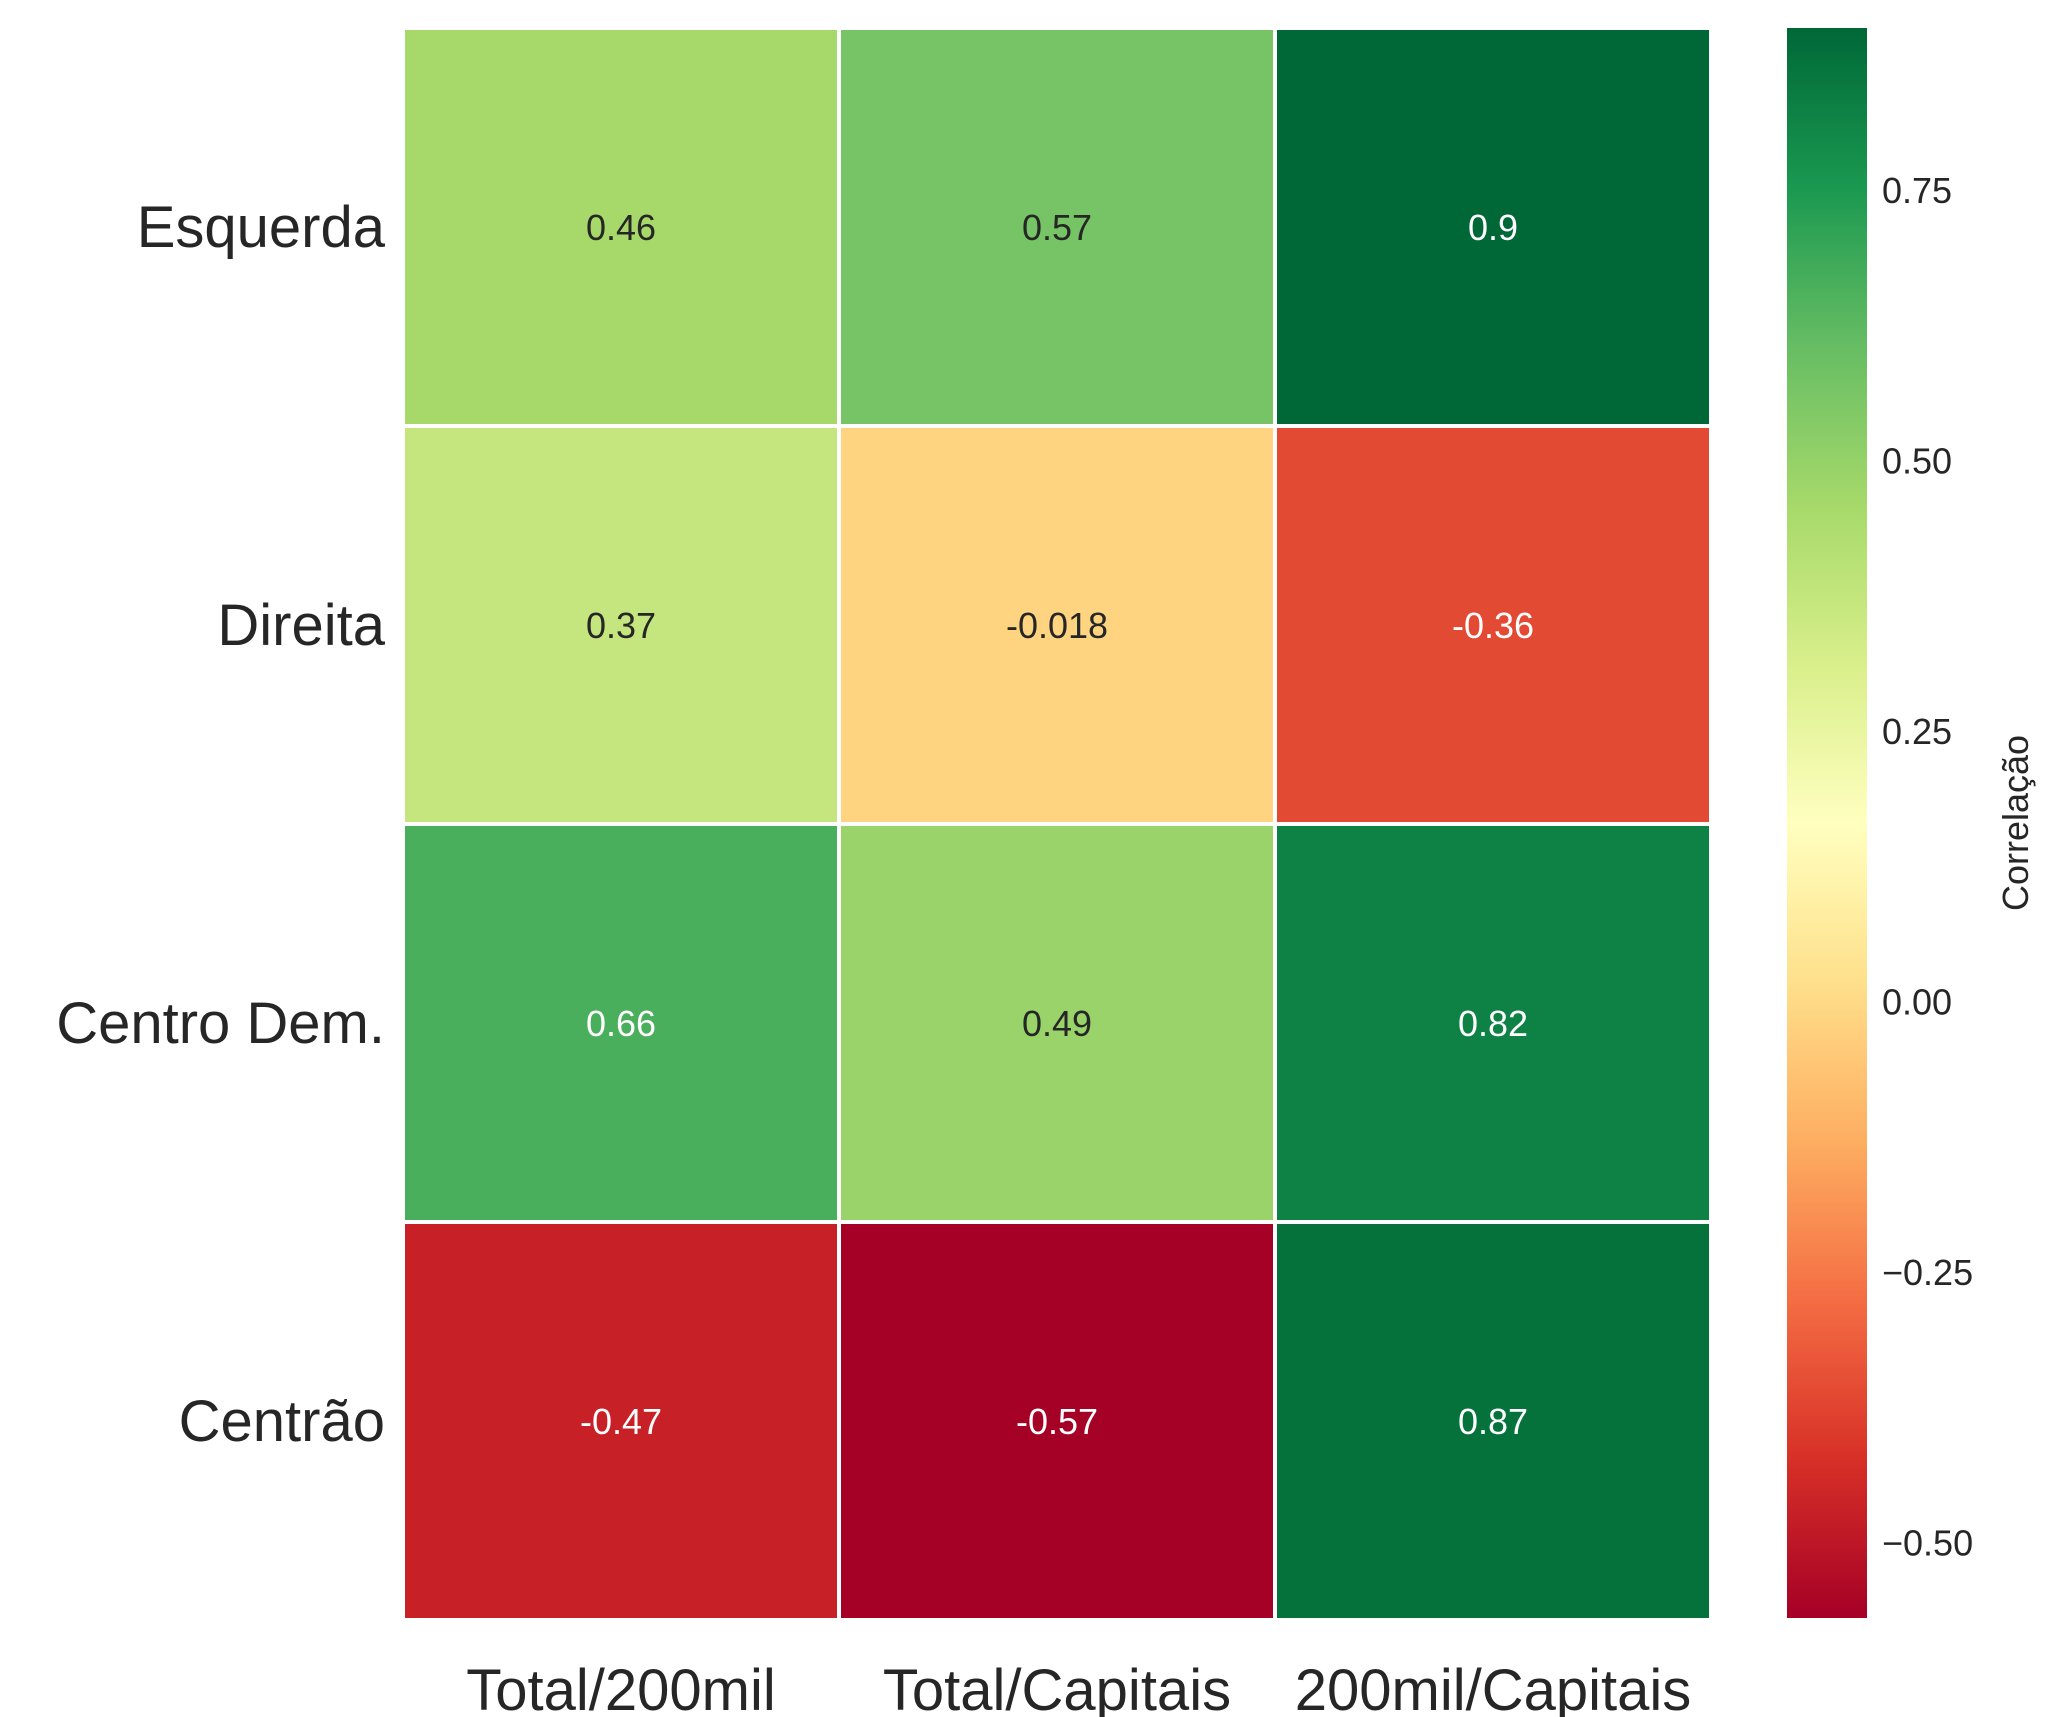 This screenshot has height=1717, width=2066. What do you see at coordinates (1493, 1687) in the screenshot?
I see `x-tick-label: 200mil/Capitais` at bounding box center [1493, 1687].